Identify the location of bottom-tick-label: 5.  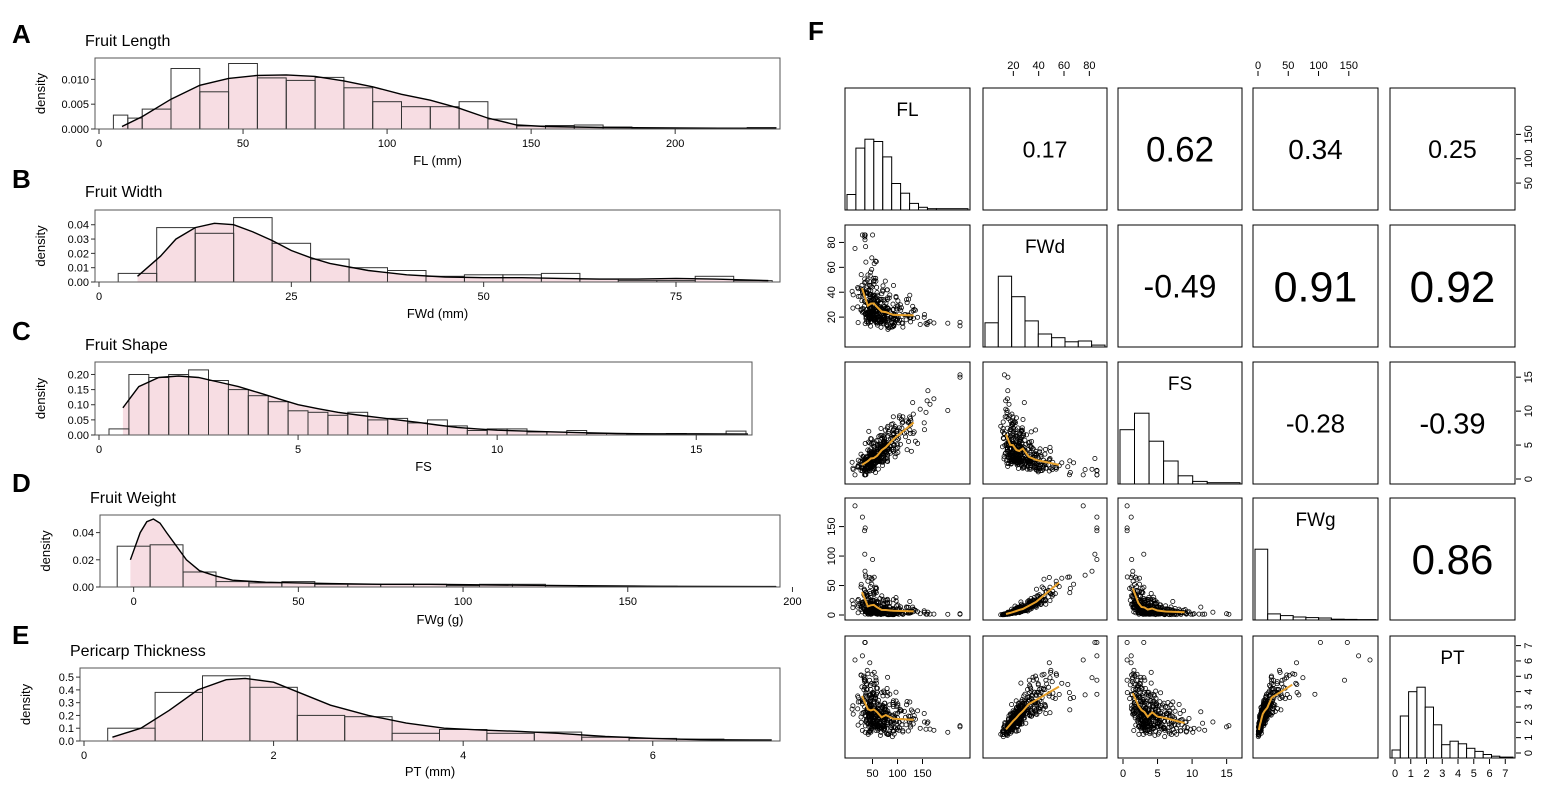
(1474, 774).